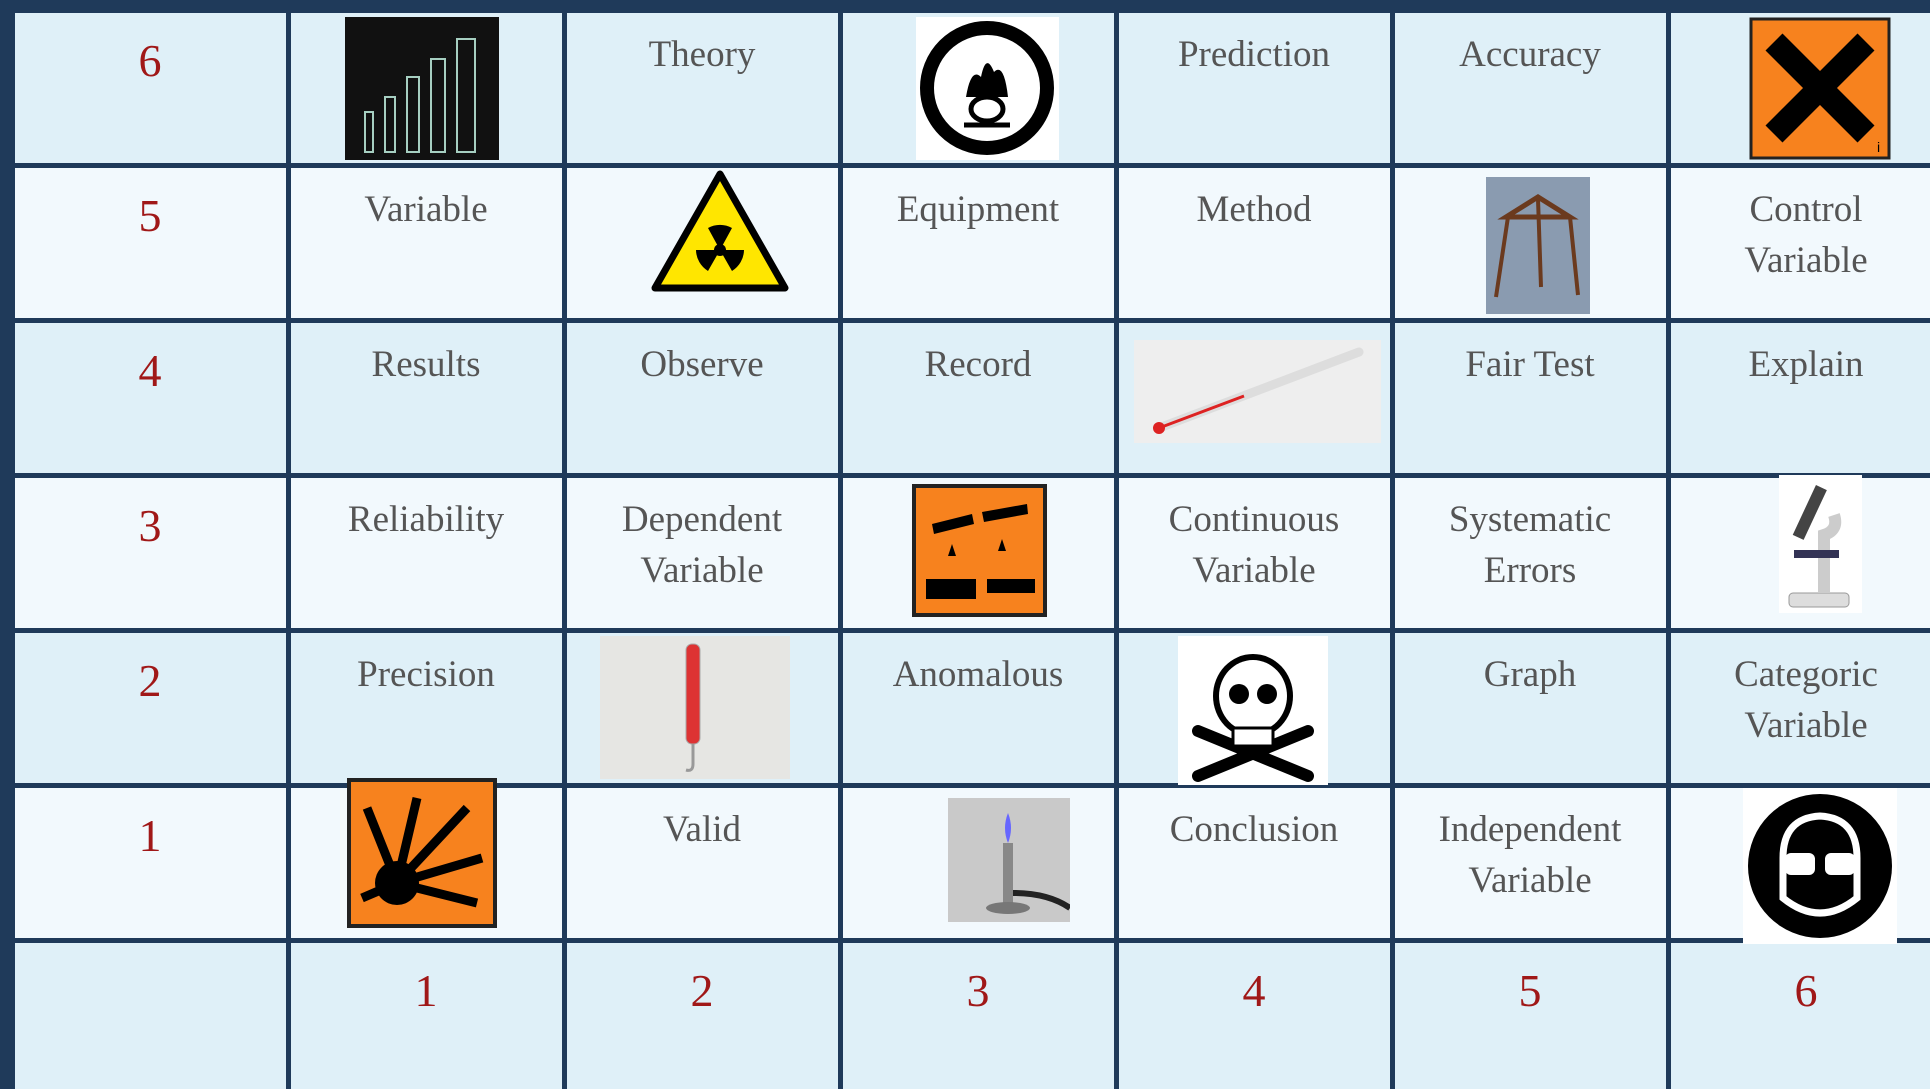  Describe the element at coordinates (978, 242) in the screenshot. I see `grid-cell: Equipment` at that location.